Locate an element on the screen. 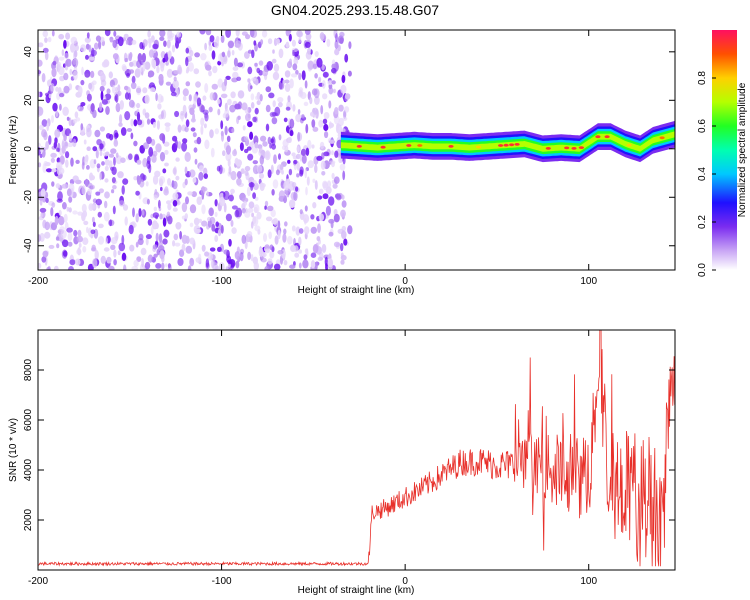 The width and height of the screenshot is (750, 600). y-tick-label: -20 is located at coordinates (28, 197).